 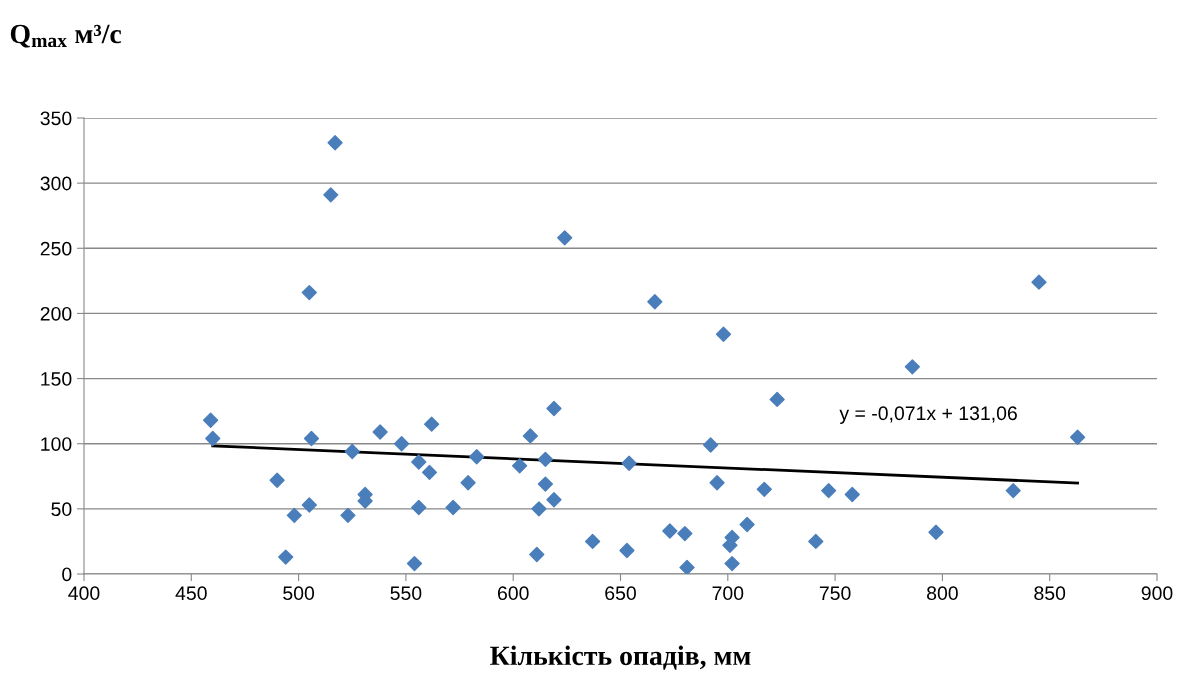 I want to click on x-tick-label: 850, so click(x=1050, y=593).